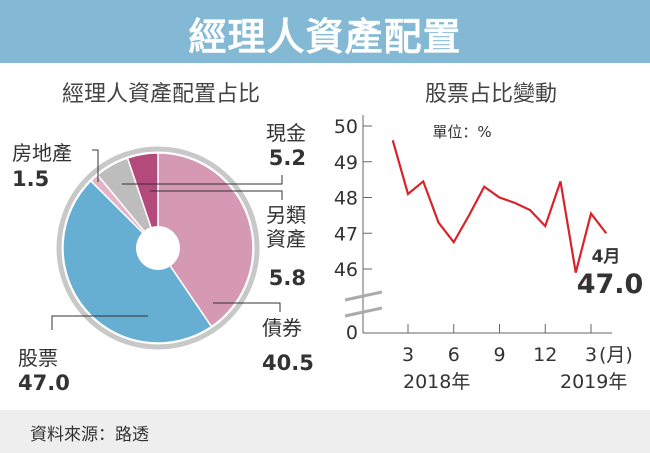 The height and width of the screenshot is (453, 650). What do you see at coordinates (346, 163) in the screenshot?
I see `y-tick-label: 49` at bounding box center [346, 163].